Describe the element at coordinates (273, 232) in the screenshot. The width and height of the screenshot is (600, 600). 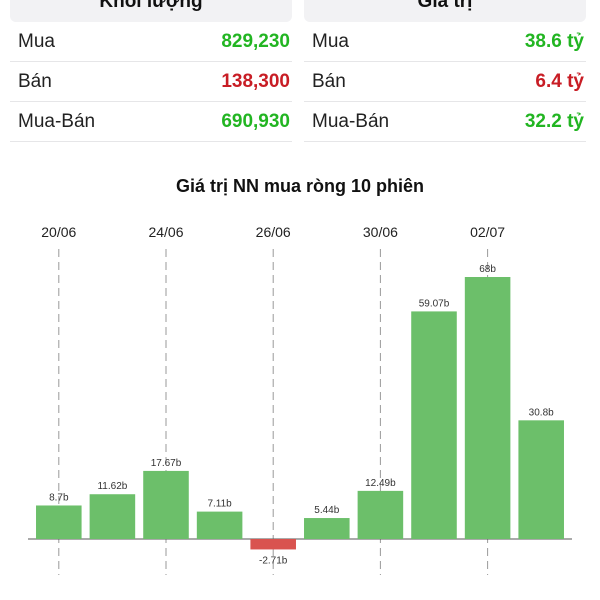
I see `x-tick-label: 26/06` at that location.